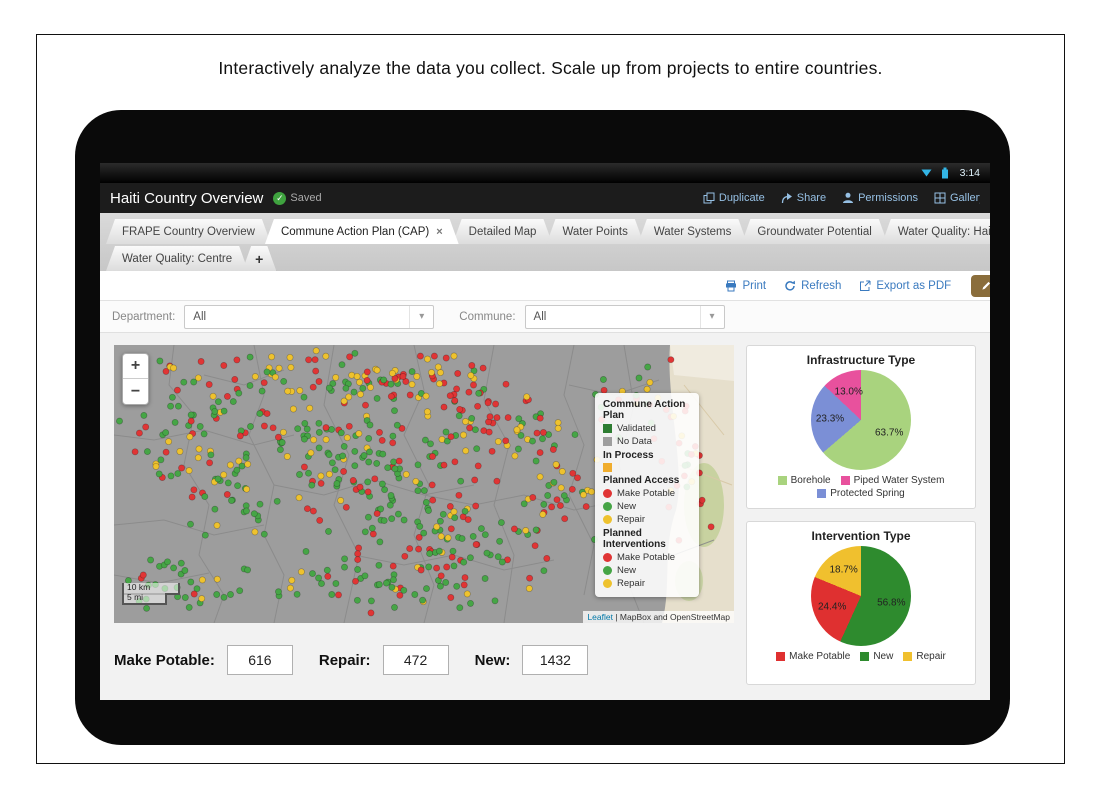  Describe the element at coordinates (986, 285) in the screenshot. I see `pencil-icon` at that location.